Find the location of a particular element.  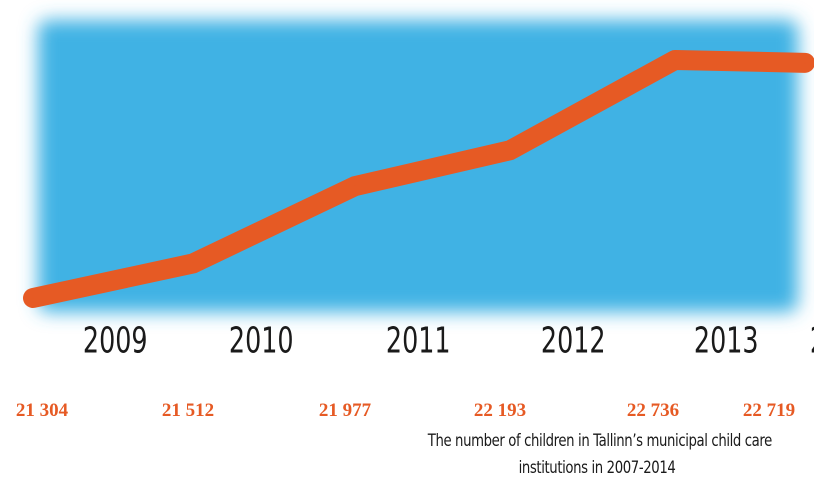

value-label-2014: 22 719 is located at coordinates (769, 410).